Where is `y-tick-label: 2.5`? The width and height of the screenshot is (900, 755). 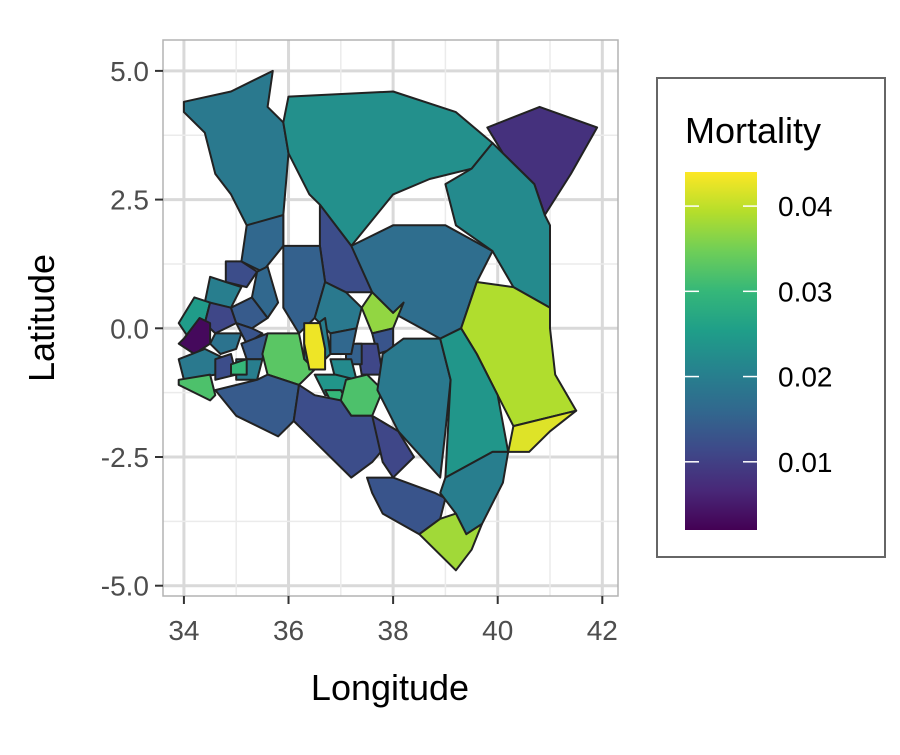 y-tick-label: 2.5 is located at coordinates (129, 200).